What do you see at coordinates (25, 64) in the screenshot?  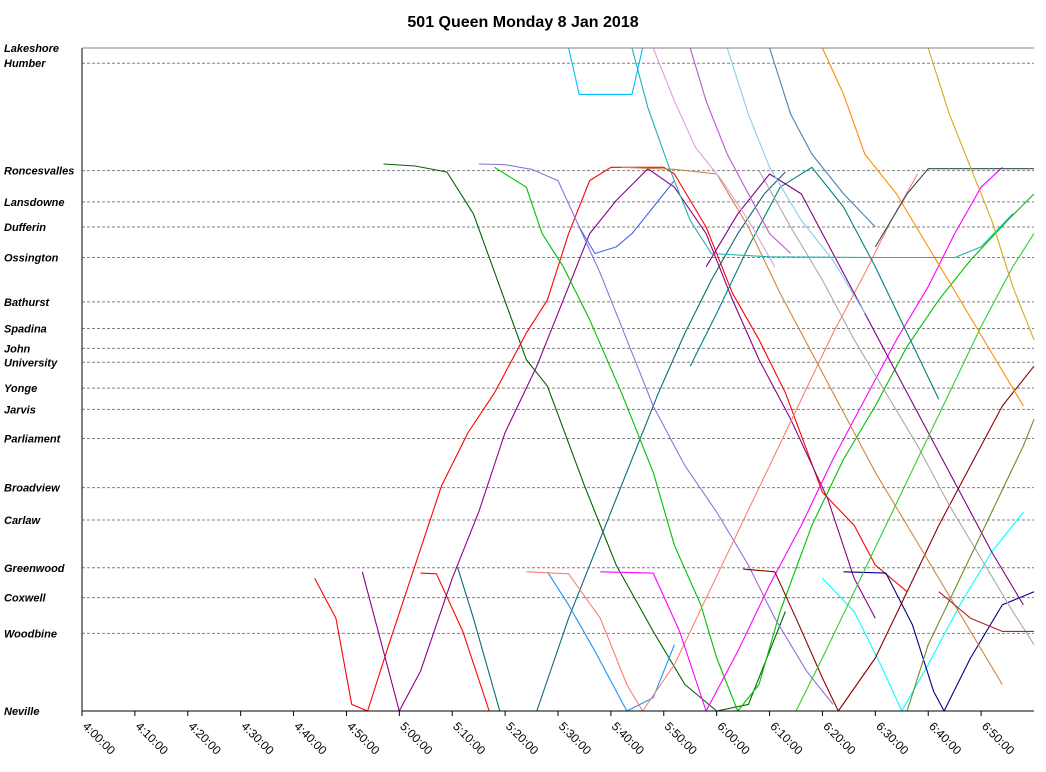 I see `stop-label: Humber` at bounding box center [25, 64].